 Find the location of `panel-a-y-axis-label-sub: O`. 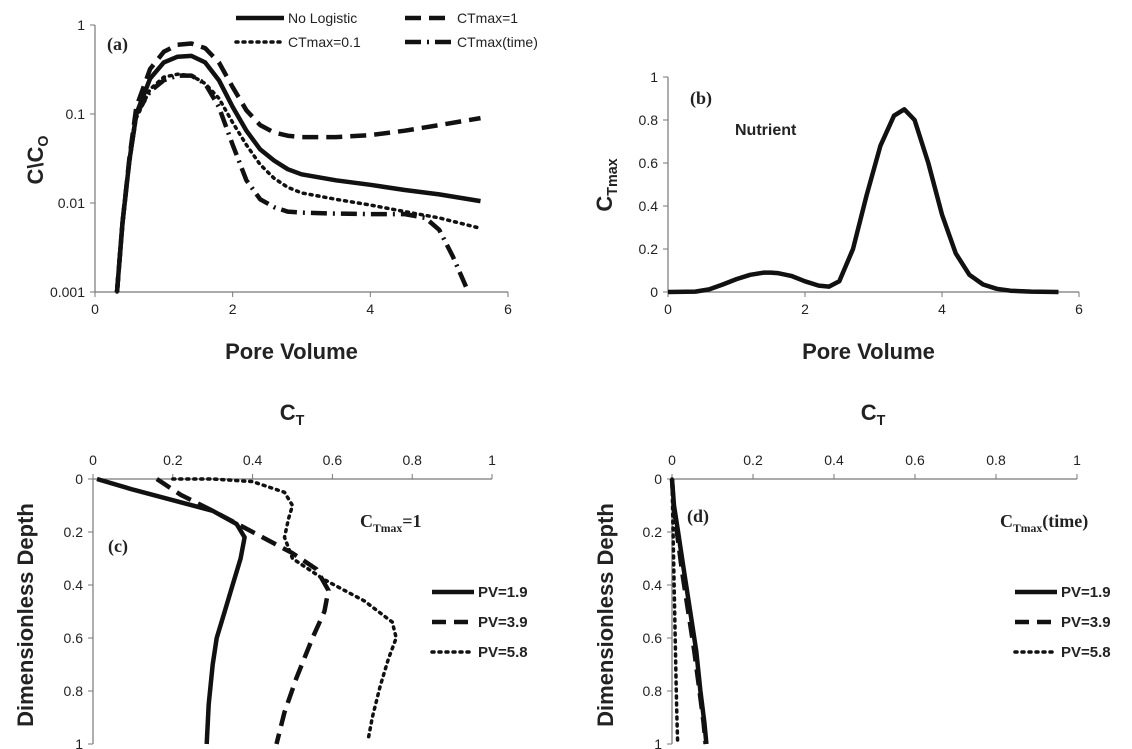

panel-a-y-axis-label-sub: O is located at coordinates (44, 140).